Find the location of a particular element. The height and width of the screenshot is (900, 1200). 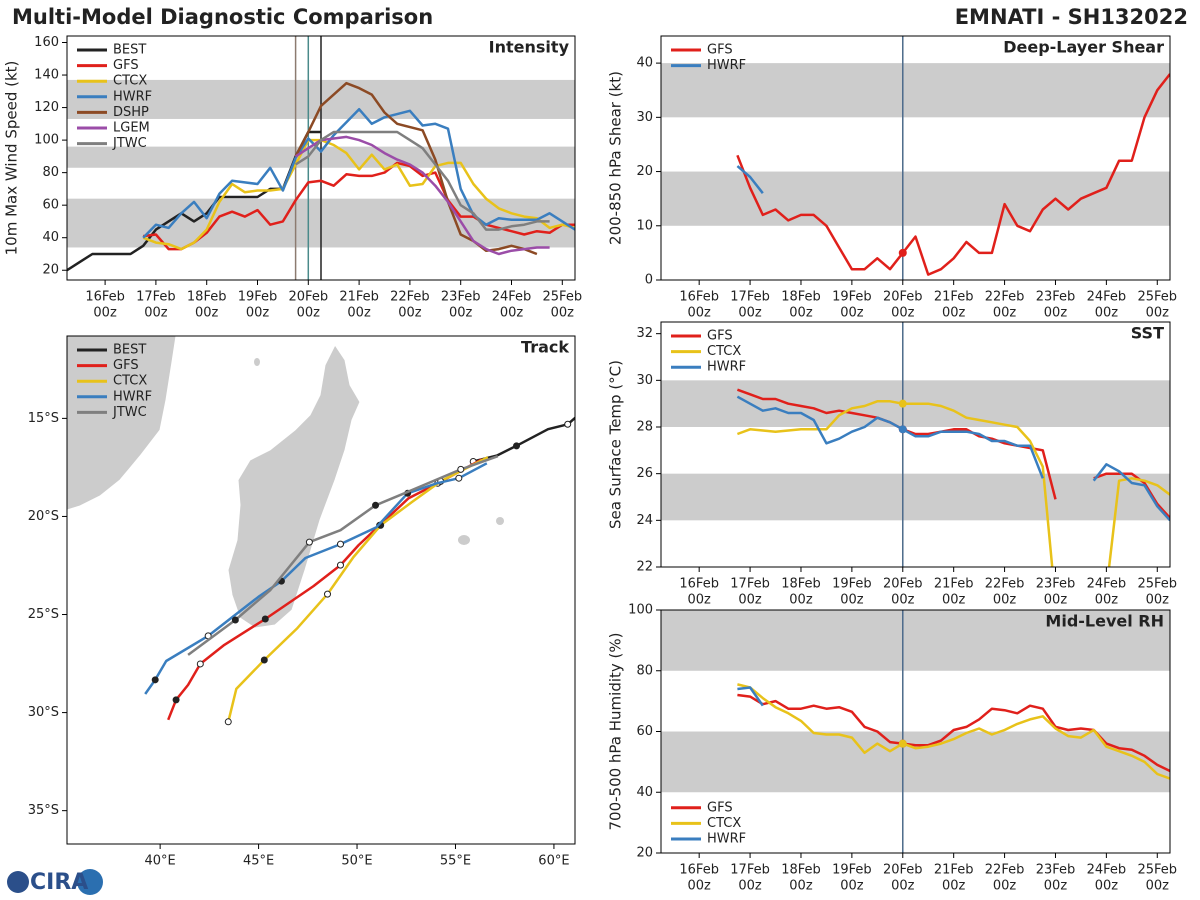

x-tick-label: 20Feb is located at coordinates (903, 584).